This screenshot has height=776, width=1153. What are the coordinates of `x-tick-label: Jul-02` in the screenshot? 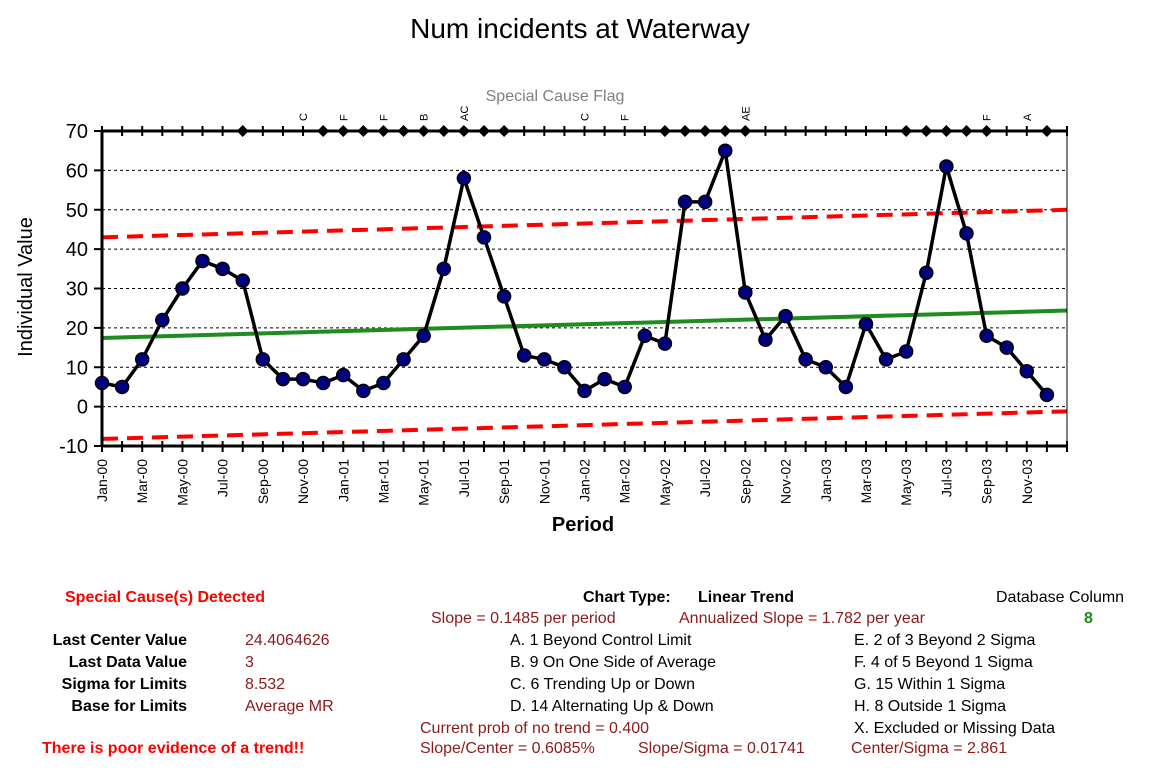 It's located at (705, 478).